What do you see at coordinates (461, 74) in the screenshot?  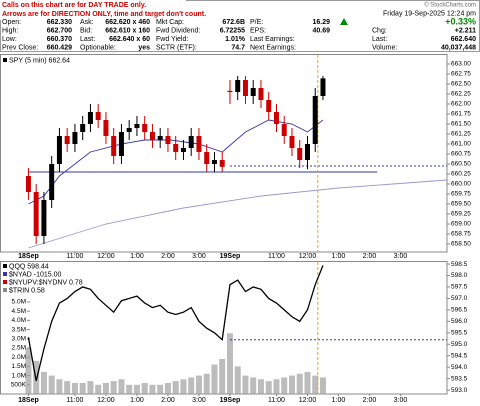 I see `y-tick-label: 662.75` at bounding box center [461, 74].